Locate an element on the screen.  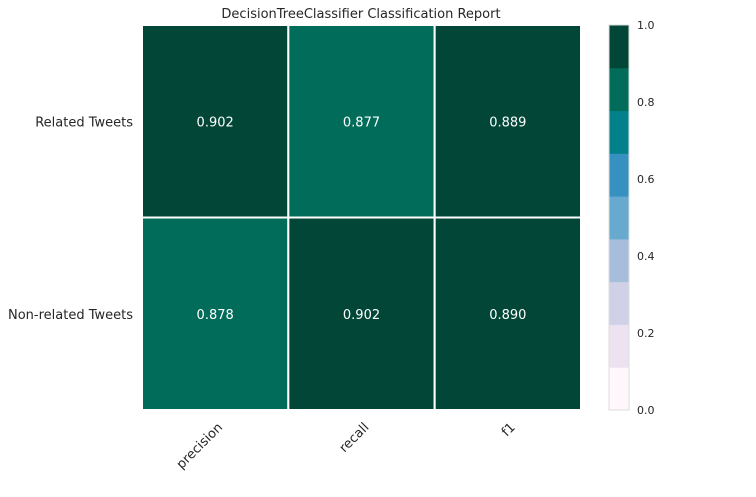
cell-value-label: 0.877 is located at coordinates (361, 122).